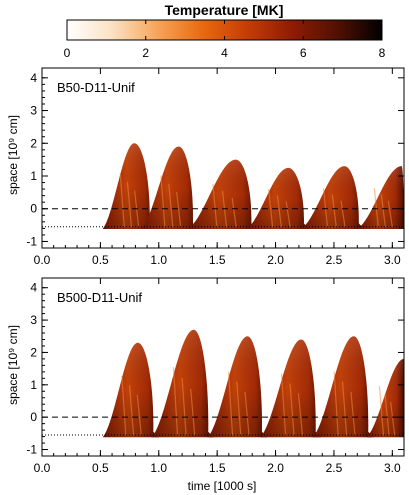 This screenshot has height=495, width=409. What do you see at coordinates (67, 53) in the screenshot?
I see `colorbar-tick-label: 0` at bounding box center [67, 53].